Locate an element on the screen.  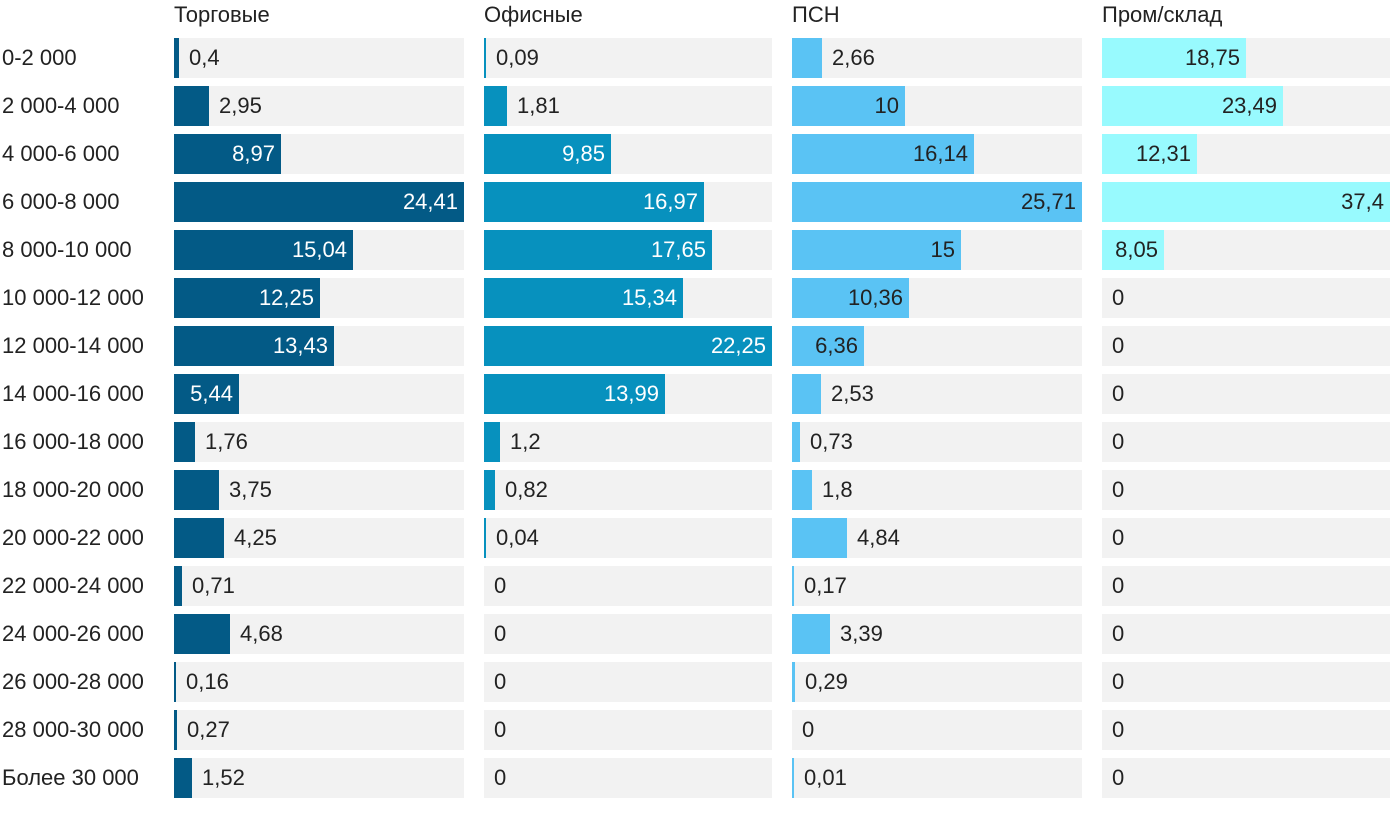
value-label: 0,17 is located at coordinates (825, 585).